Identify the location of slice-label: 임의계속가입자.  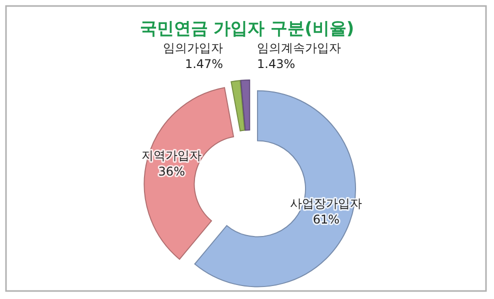
(299, 48).